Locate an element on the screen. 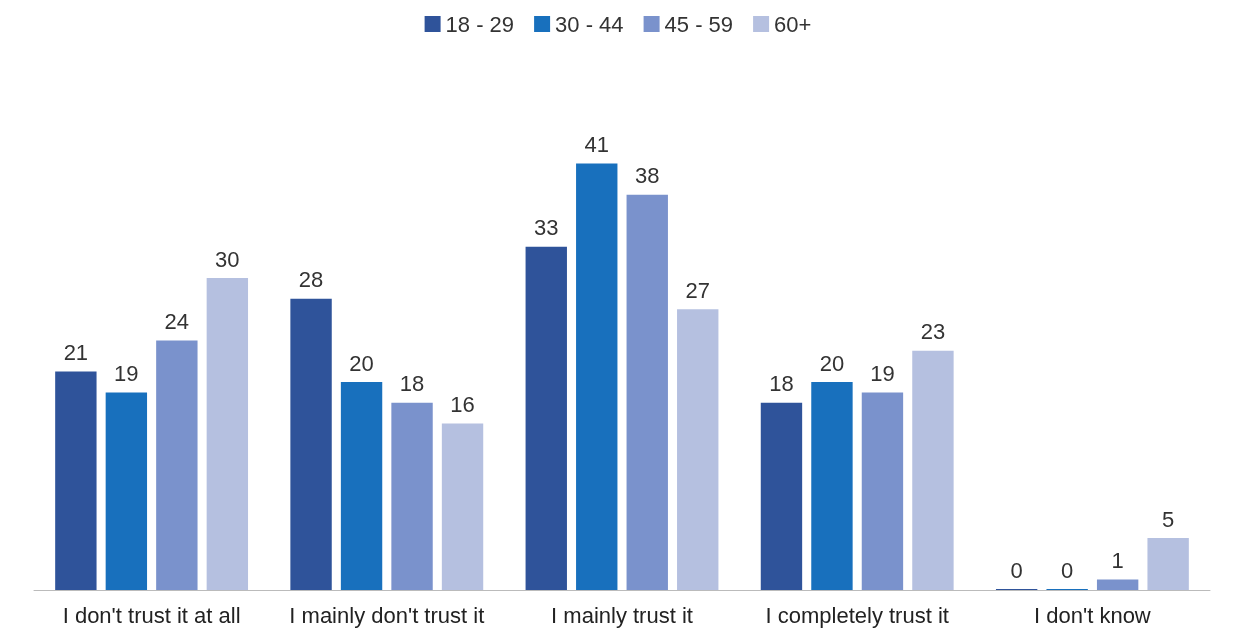 Image resolution: width=1236 pixels, height=644 pixels. data-label: 28 is located at coordinates (311, 280).